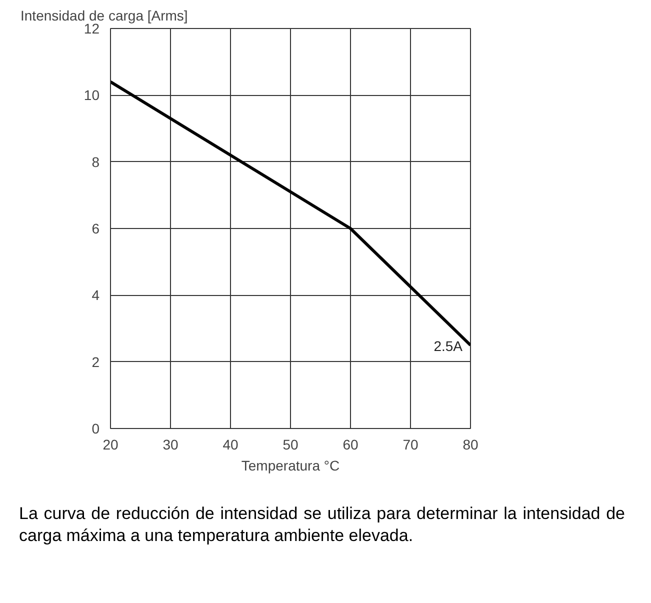  Describe the element at coordinates (470, 444) in the screenshot. I see `x-tick-label: 80` at that location.